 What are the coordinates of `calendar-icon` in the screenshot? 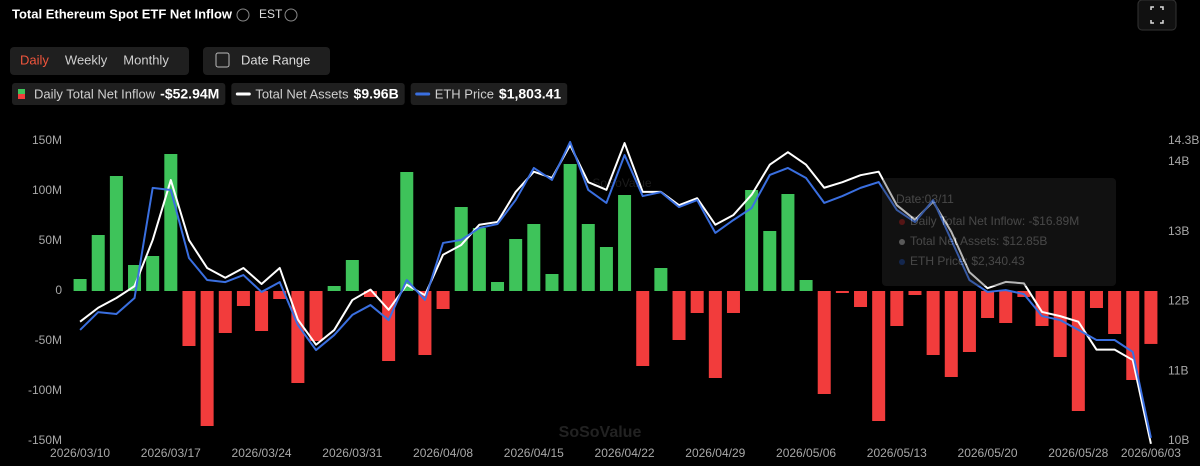 It's located at (222, 60).